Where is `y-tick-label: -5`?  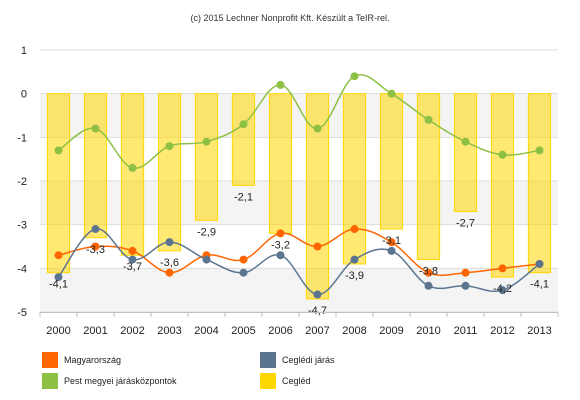
y-tick-label: -5 is located at coordinates (22, 313).